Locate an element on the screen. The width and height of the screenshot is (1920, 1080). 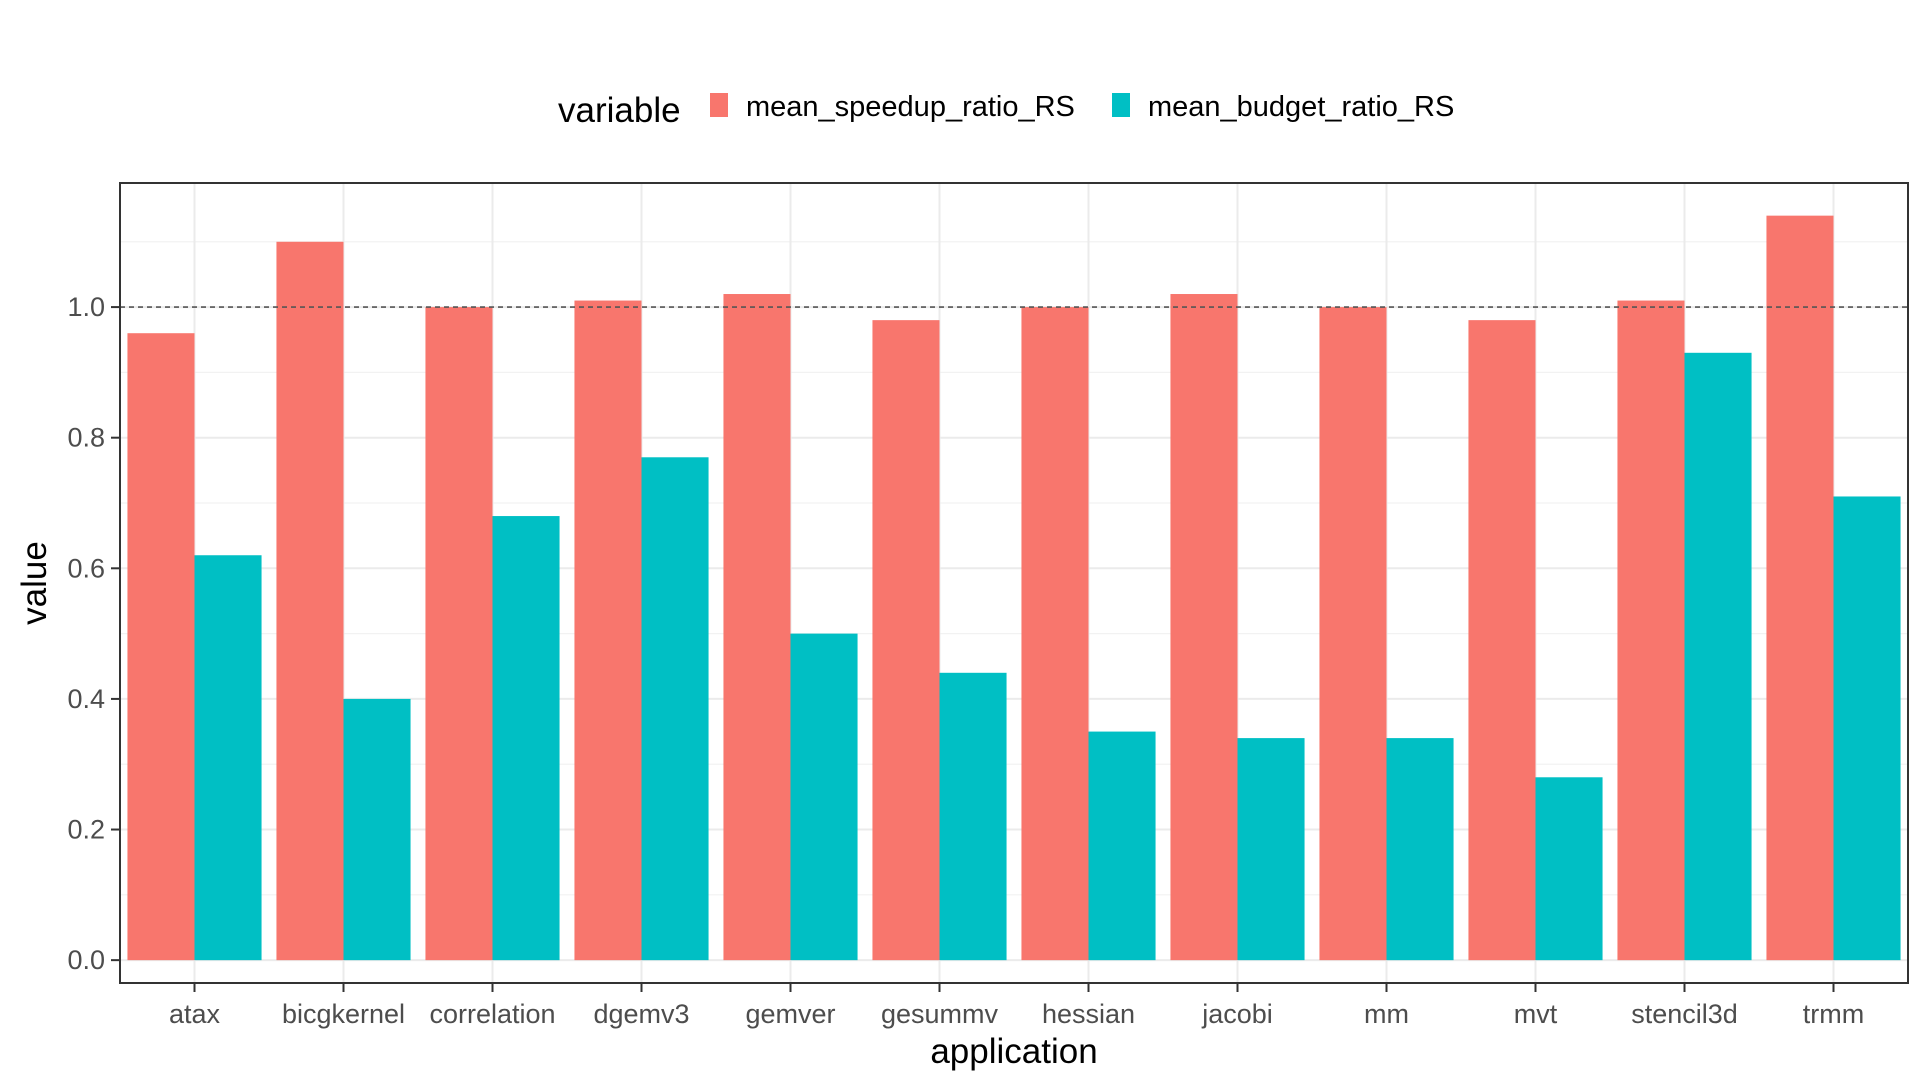
x-tick-label-gemver: gemver is located at coordinates (790, 1014).